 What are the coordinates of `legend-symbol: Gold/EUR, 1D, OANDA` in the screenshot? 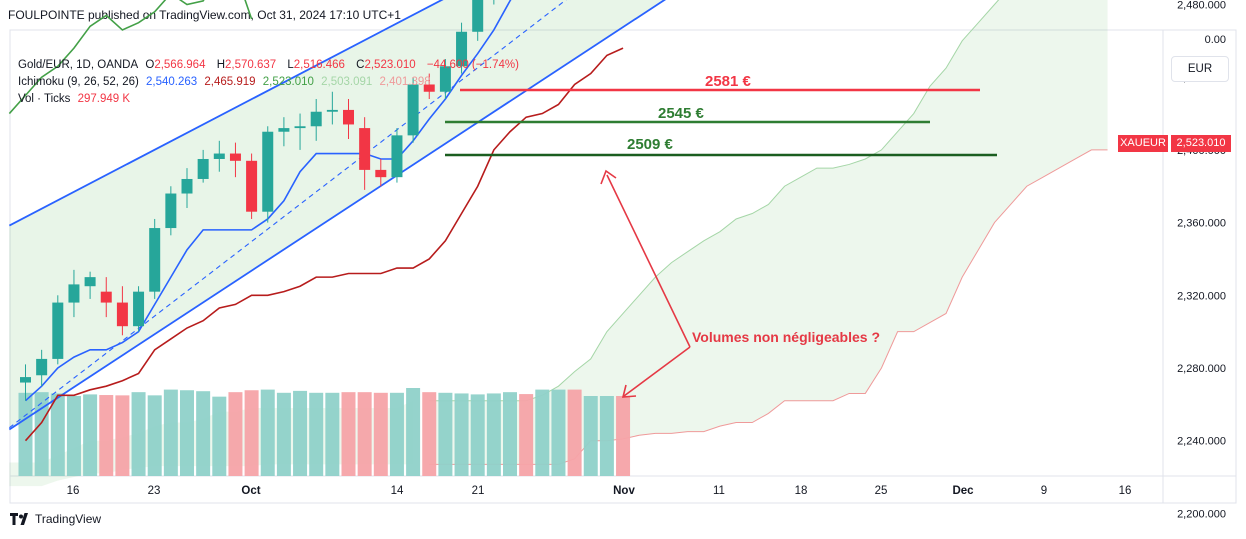 It's located at (78, 65).